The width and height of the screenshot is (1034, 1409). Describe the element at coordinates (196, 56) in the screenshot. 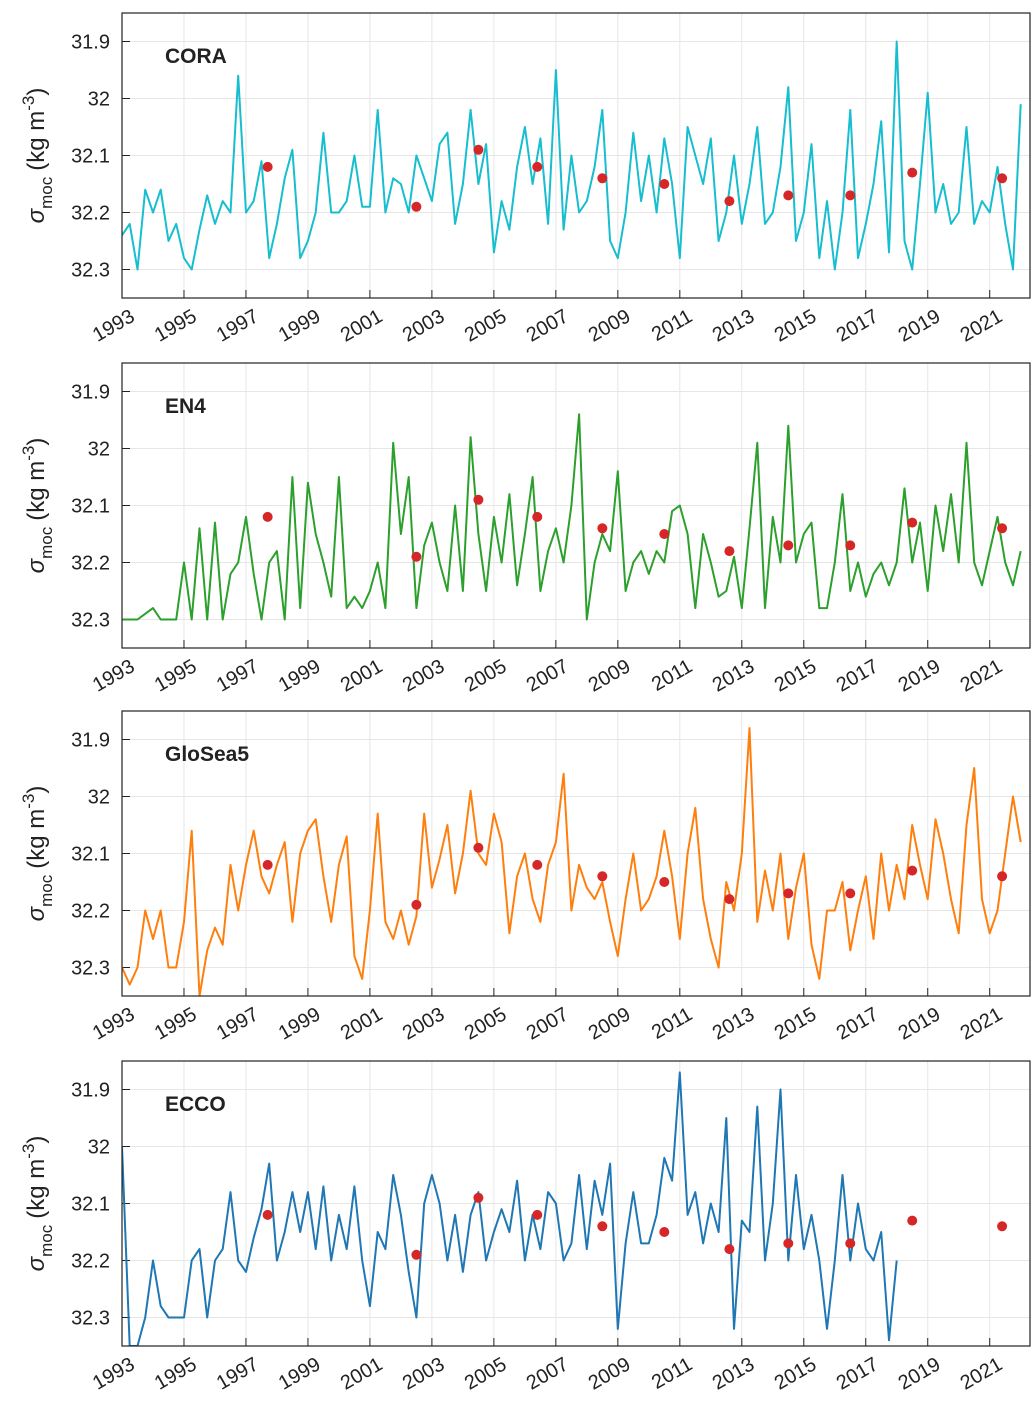

I see `panel-title: CORA` at that location.